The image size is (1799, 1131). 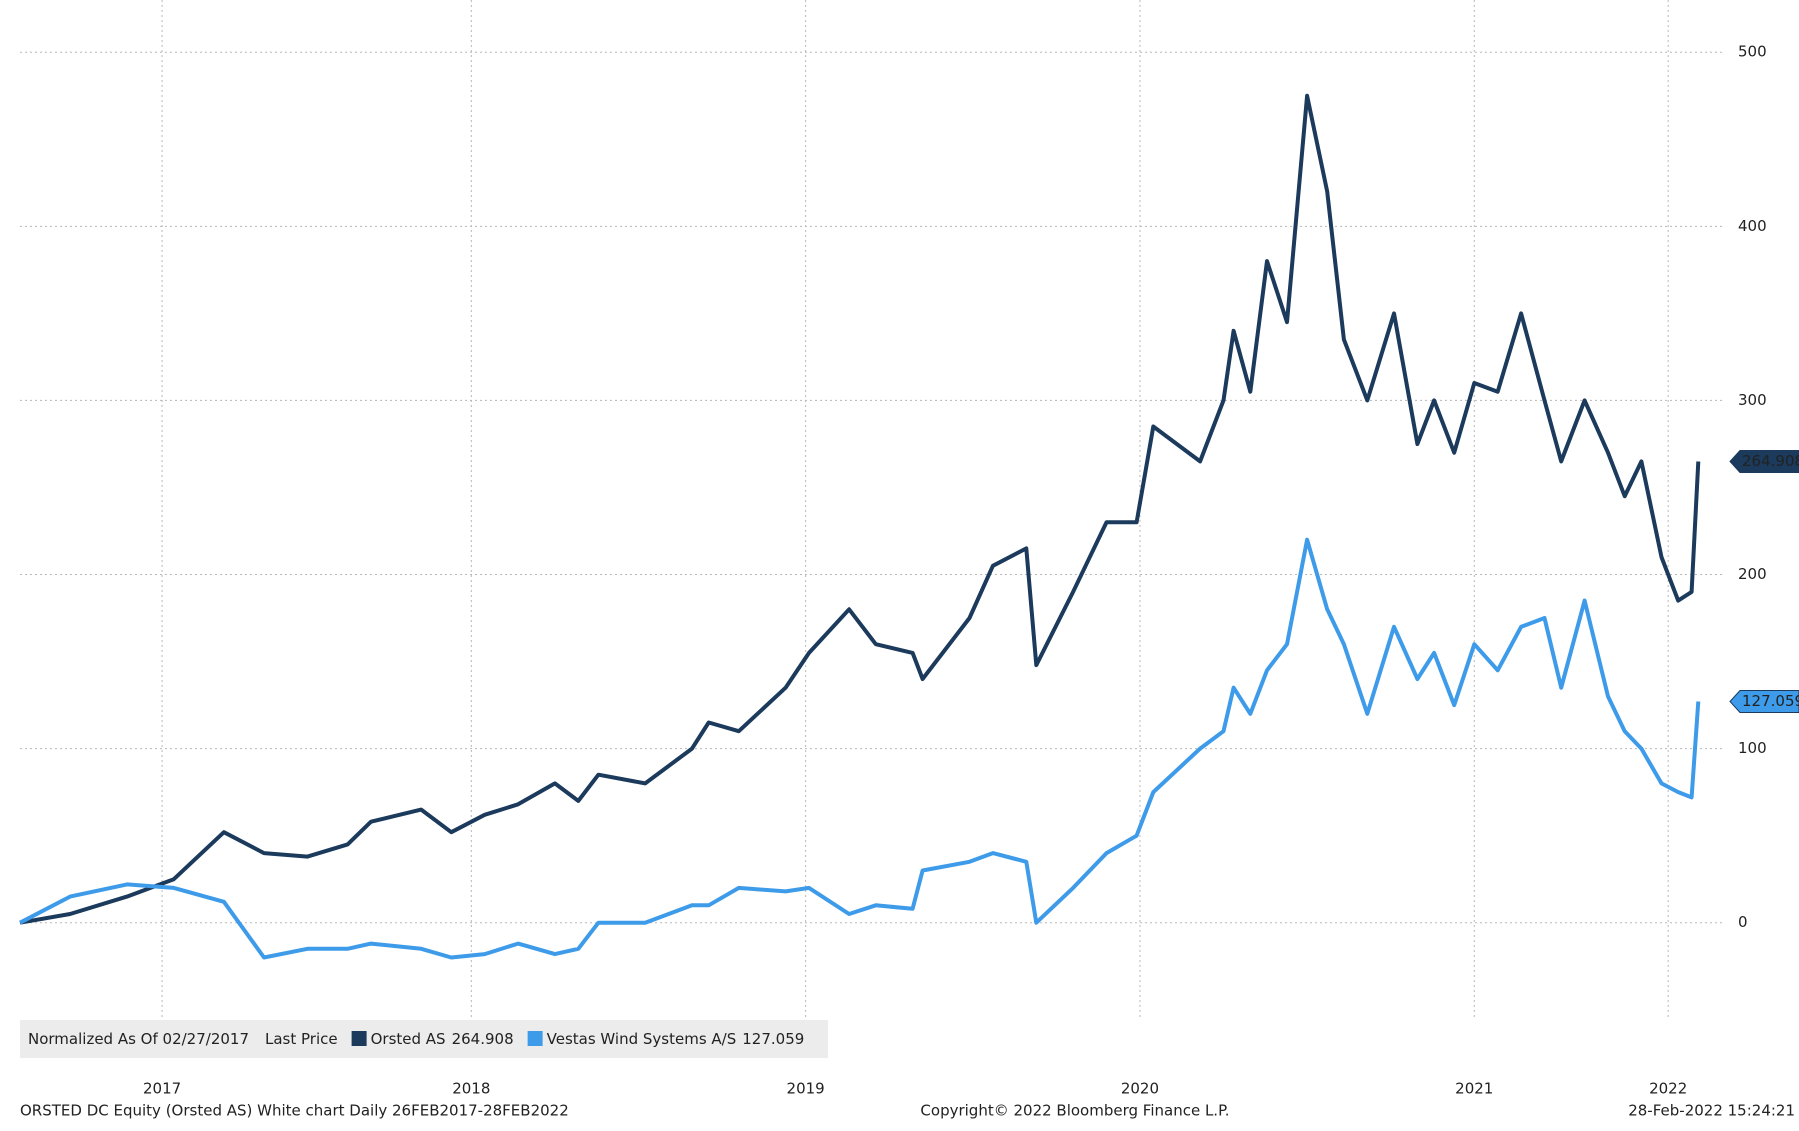 I want to click on y-tick-label: 500, so click(x=1752, y=52).